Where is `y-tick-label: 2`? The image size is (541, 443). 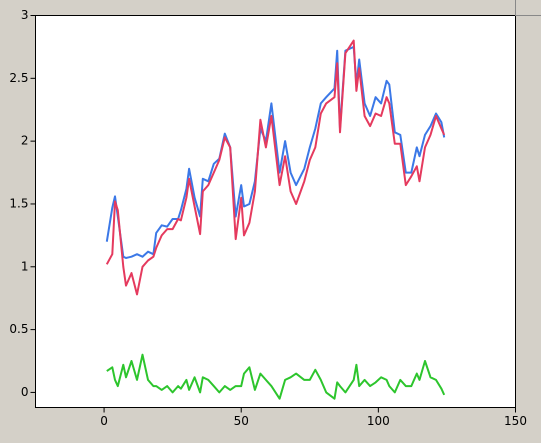 y-tick-label: 2 is located at coordinates (25, 141).